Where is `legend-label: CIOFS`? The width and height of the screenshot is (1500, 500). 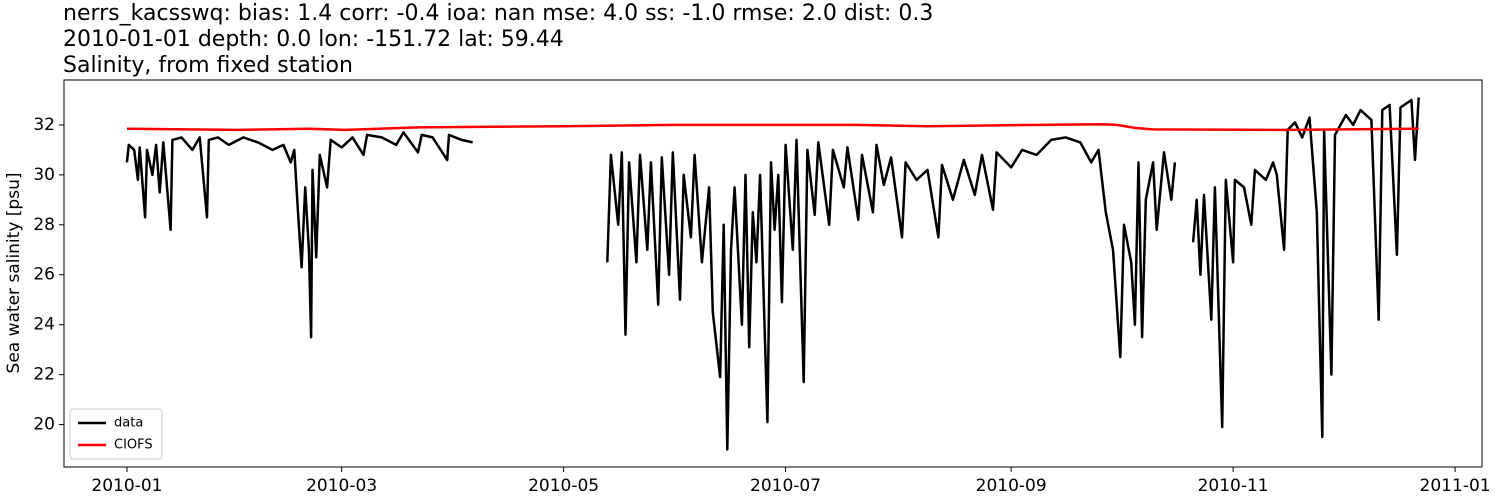
legend-label: CIOFS is located at coordinates (133, 445).